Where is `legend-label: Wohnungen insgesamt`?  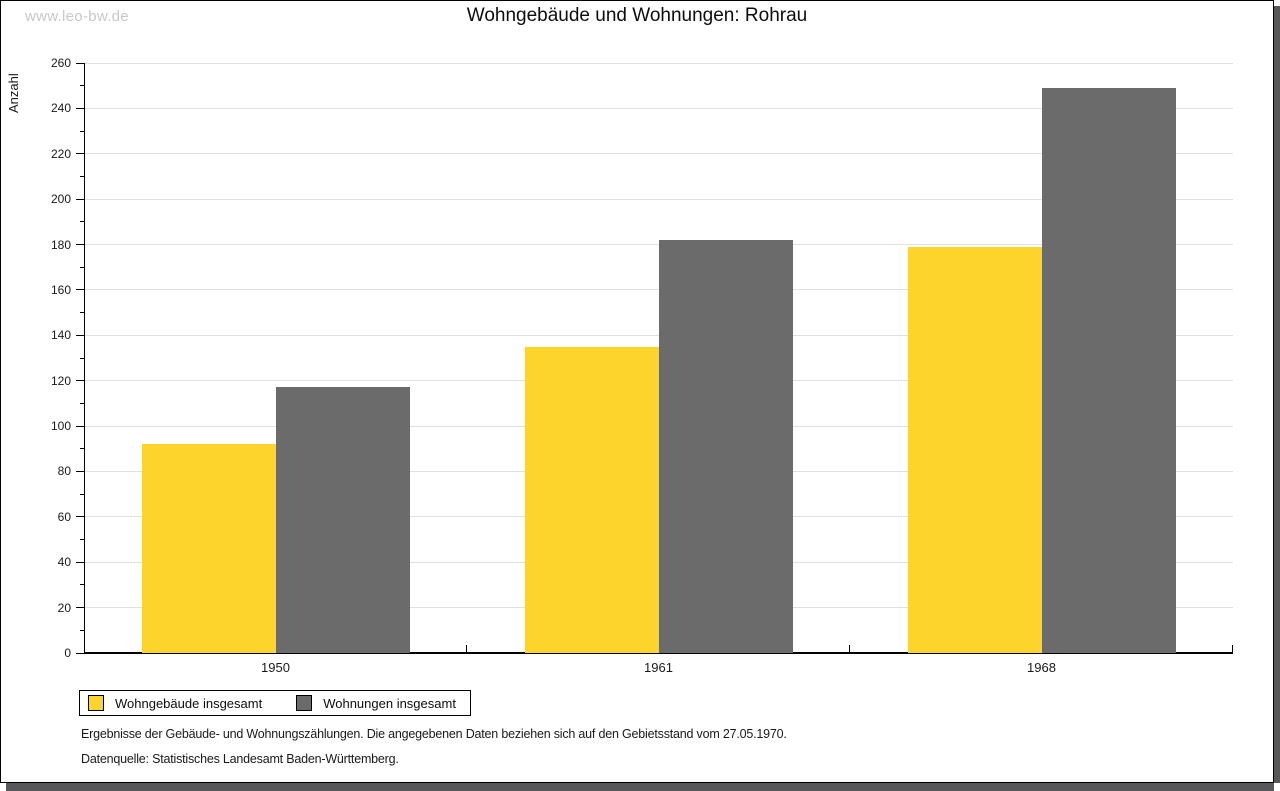 legend-label: Wohnungen insgesamt is located at coordinates (389, 703).